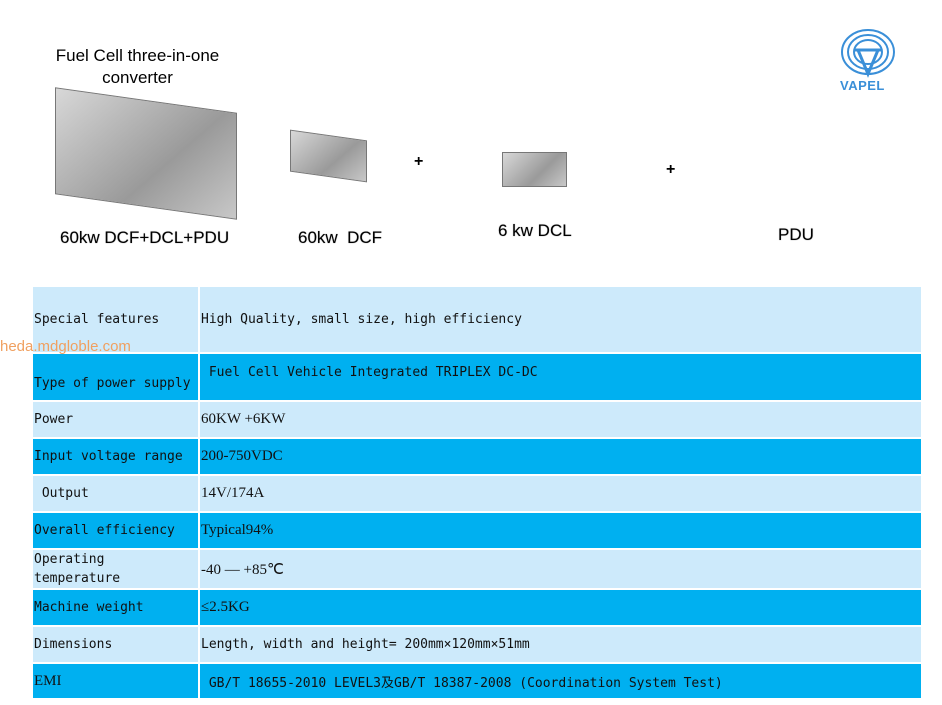 This screenshot has width=942, height=705. I want to click on spec-value: 60KW +6KW, so click(561, 420).